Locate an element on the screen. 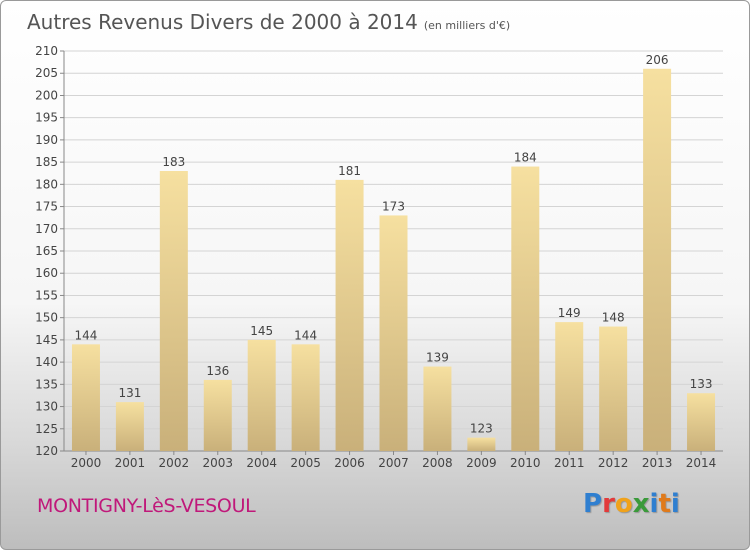 This screenshot has height=550, width=750. x-tick-label-2008: 2008 is located at coordinates (437, 463).